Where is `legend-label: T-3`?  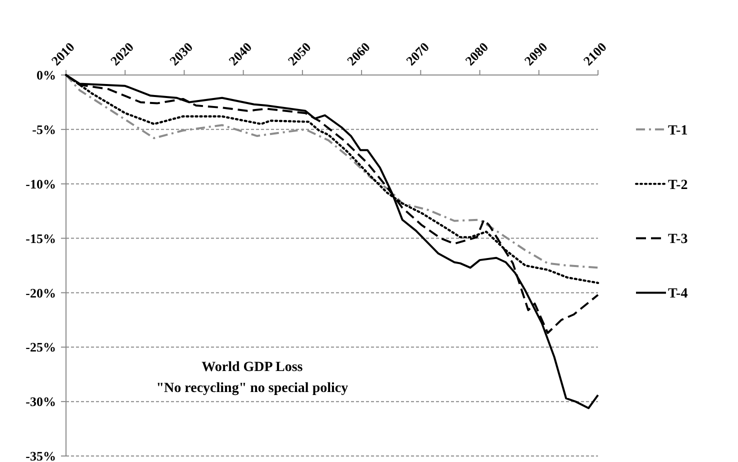
legend-label: T-3 is located at coordinates (678, 240).